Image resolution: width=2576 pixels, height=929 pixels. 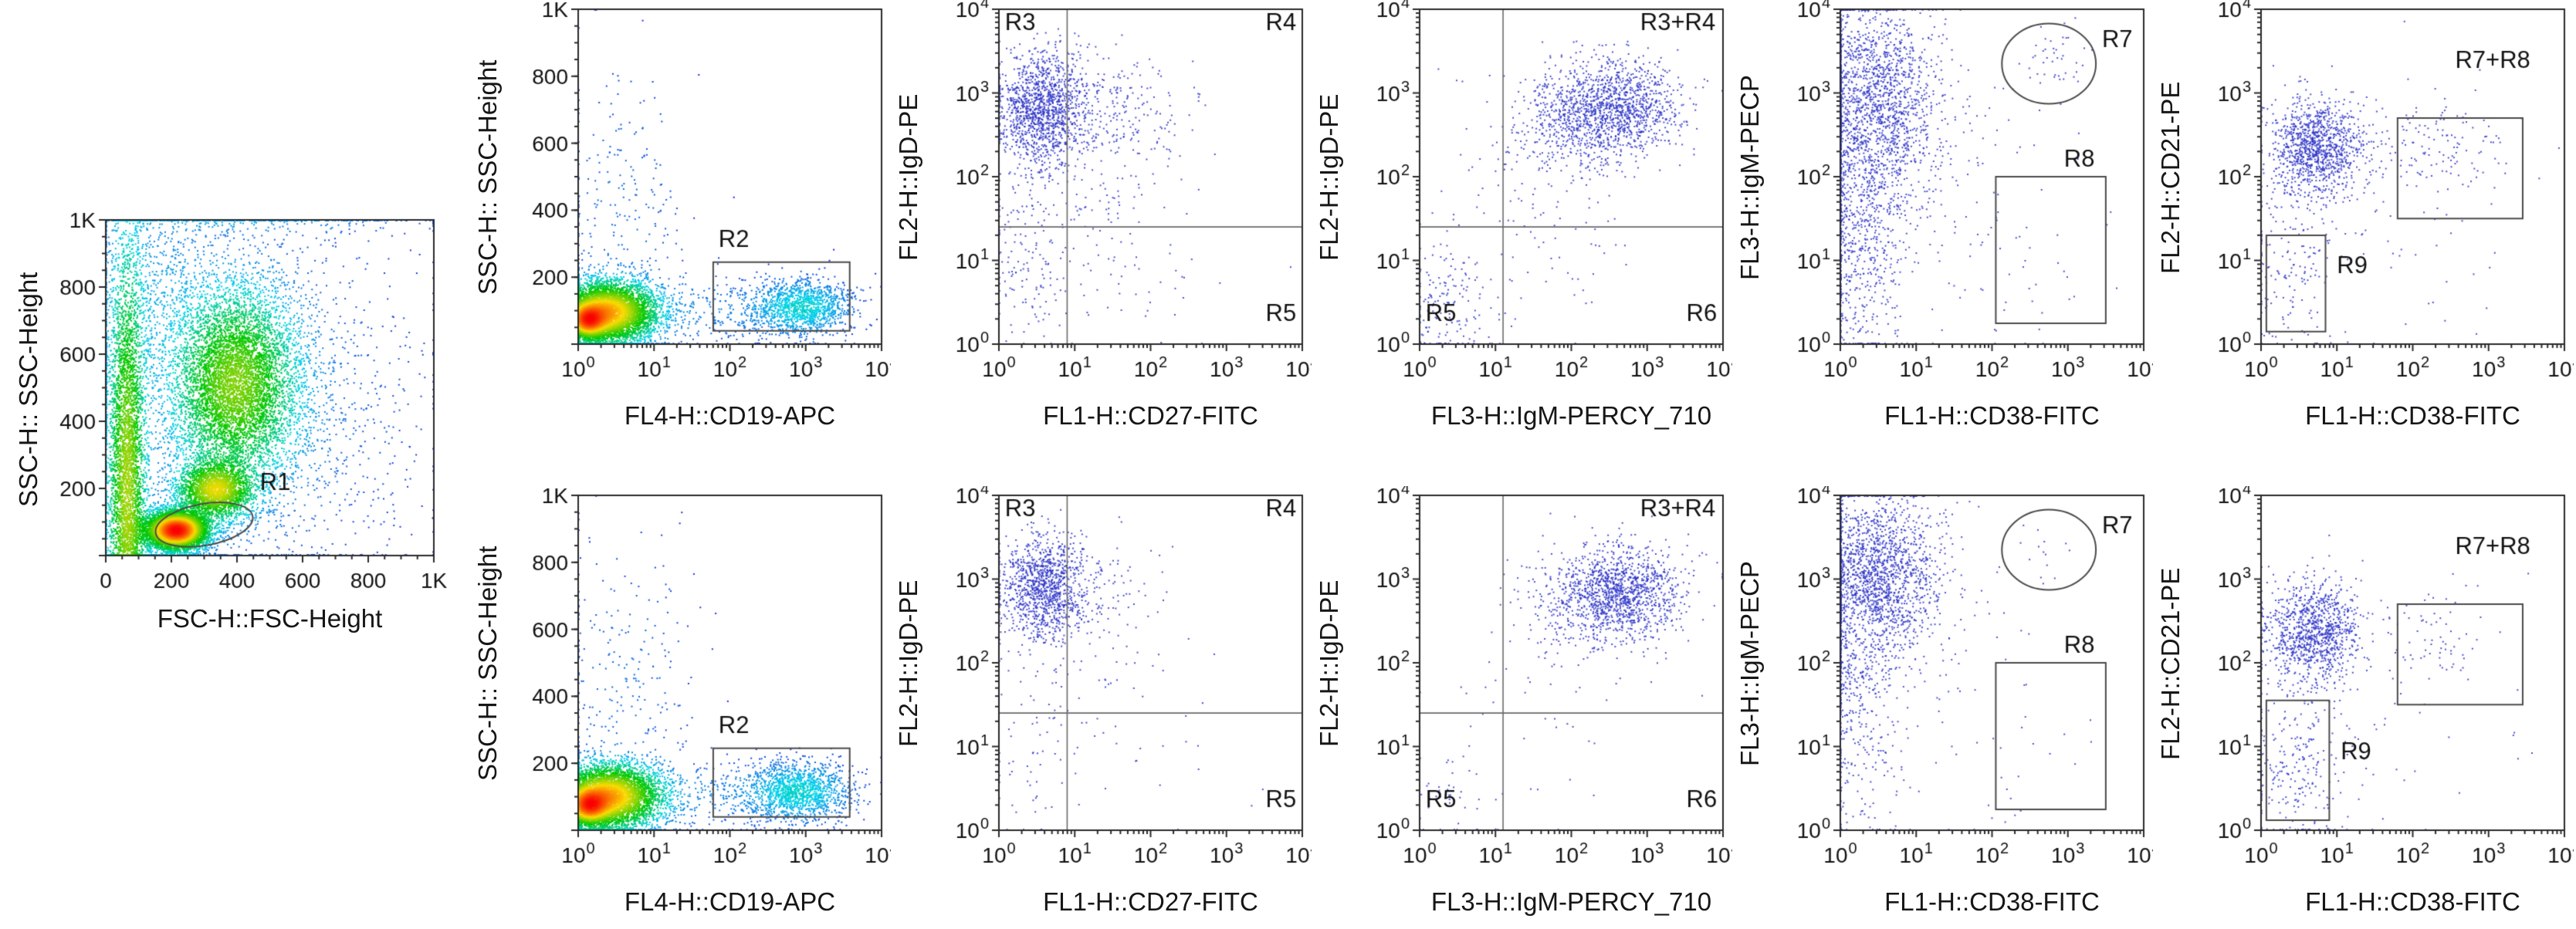 I want to click on flow-plot-panel-igm-cd38-row2: FL3-H::IgM-PECP FL1-H::CD38-FITC, so click(x=1944, y=707).